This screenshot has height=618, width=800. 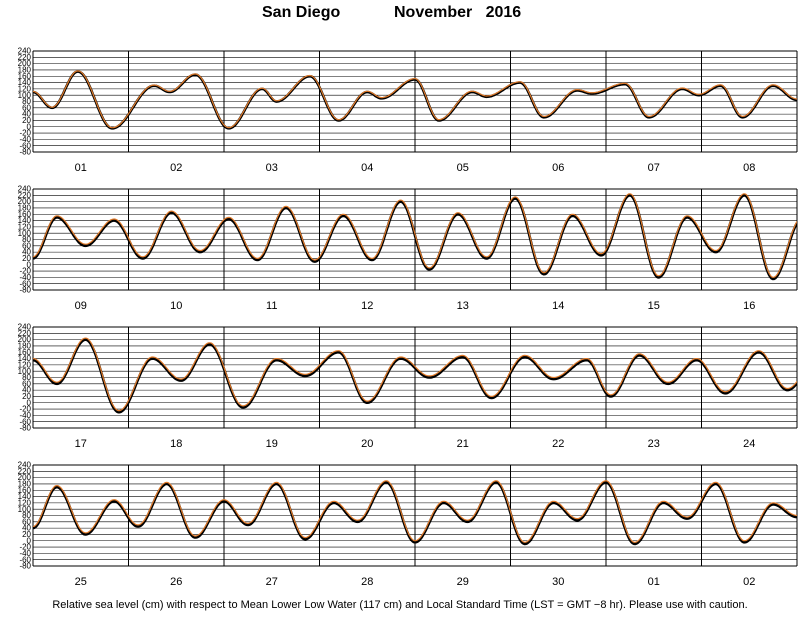 I want to click on day-label: 21, so click(x=463, y=444).